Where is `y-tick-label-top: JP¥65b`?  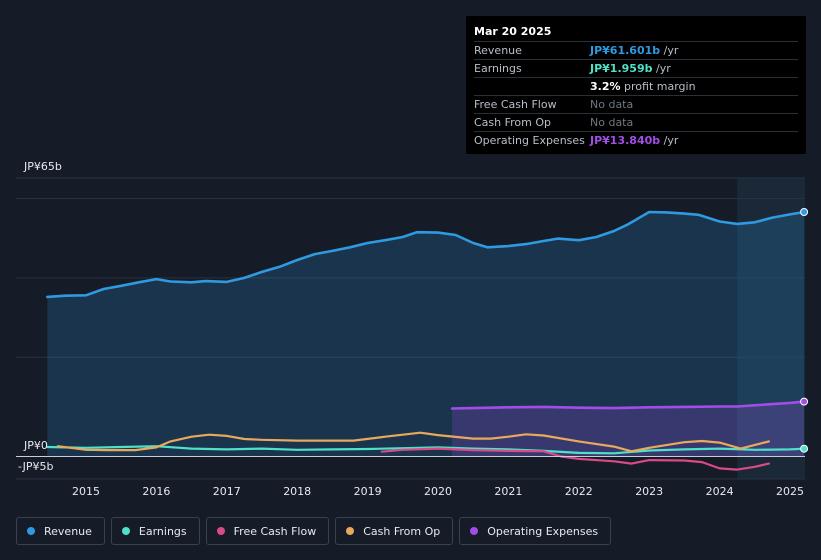 y-tick-label-top: JP¥65b is located at coordinates (43, 166).